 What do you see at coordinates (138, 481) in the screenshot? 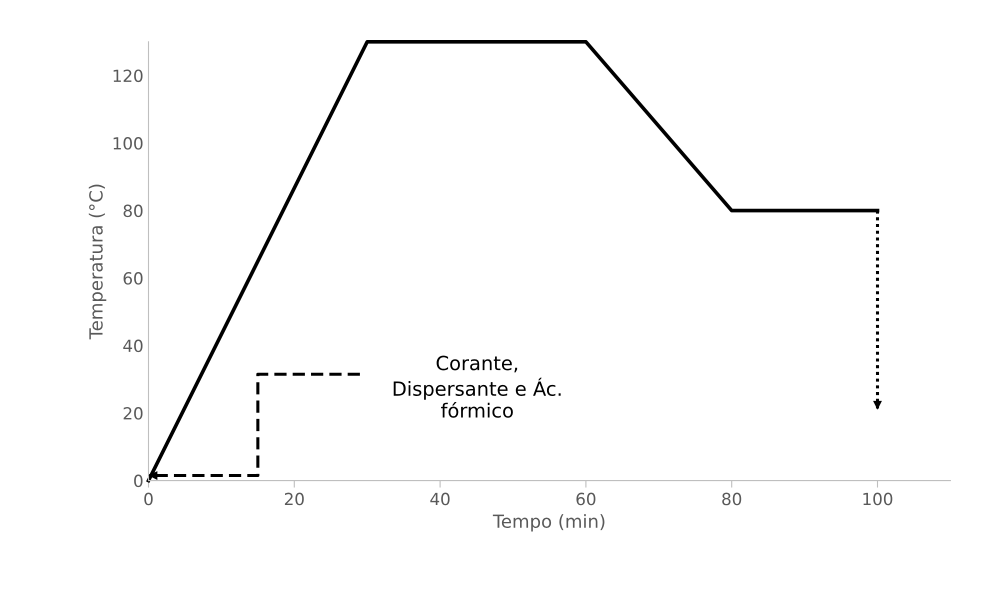
I see `y-tick-label: 0` at bounding box center [138, 481].